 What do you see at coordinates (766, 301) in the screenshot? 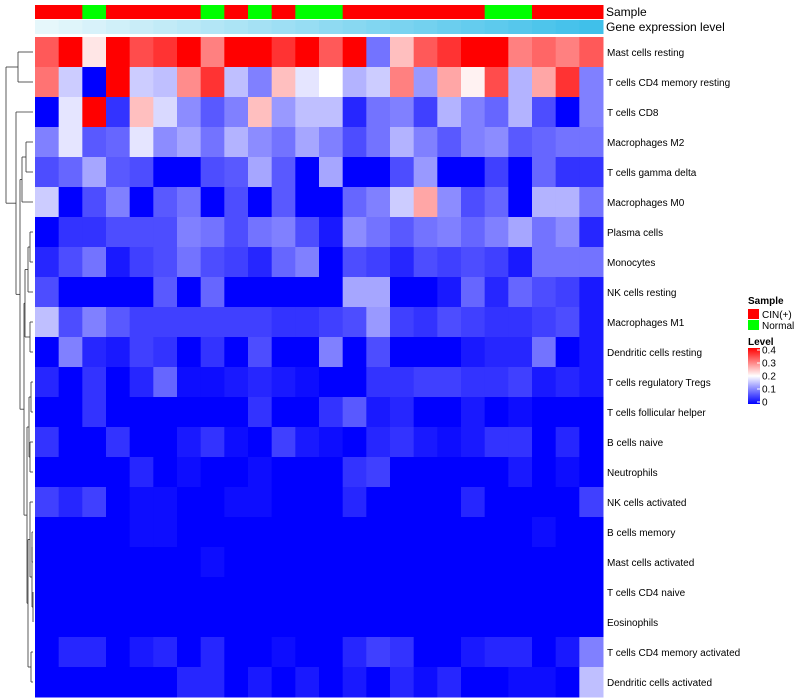
I see `legend-sample-title: Sample` at bounding box center [766, 301].